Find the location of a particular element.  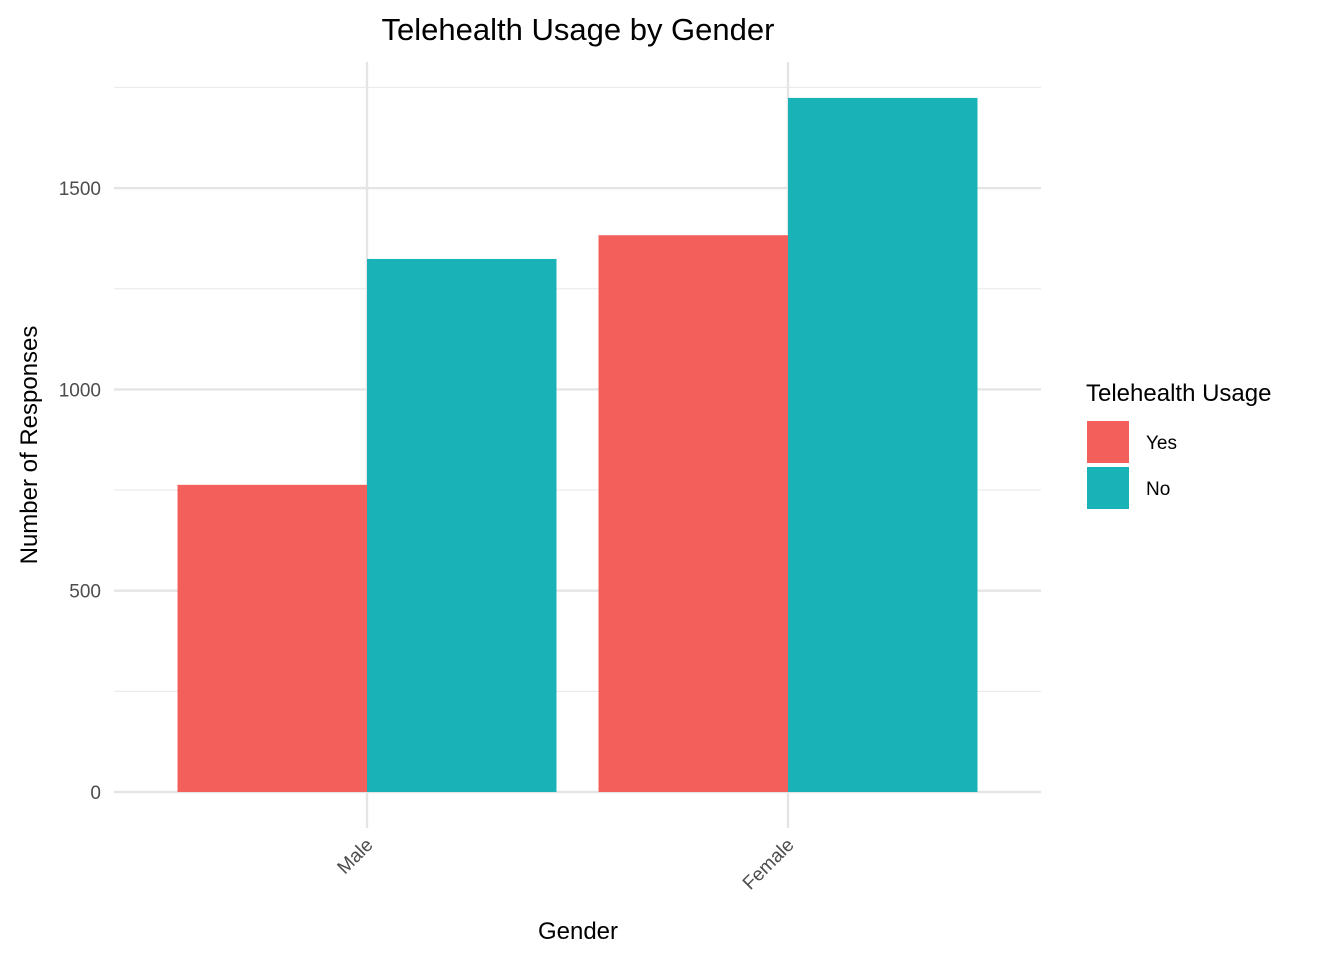

legend-title: Telehealth Usage is located at coordinates (1178, 393).